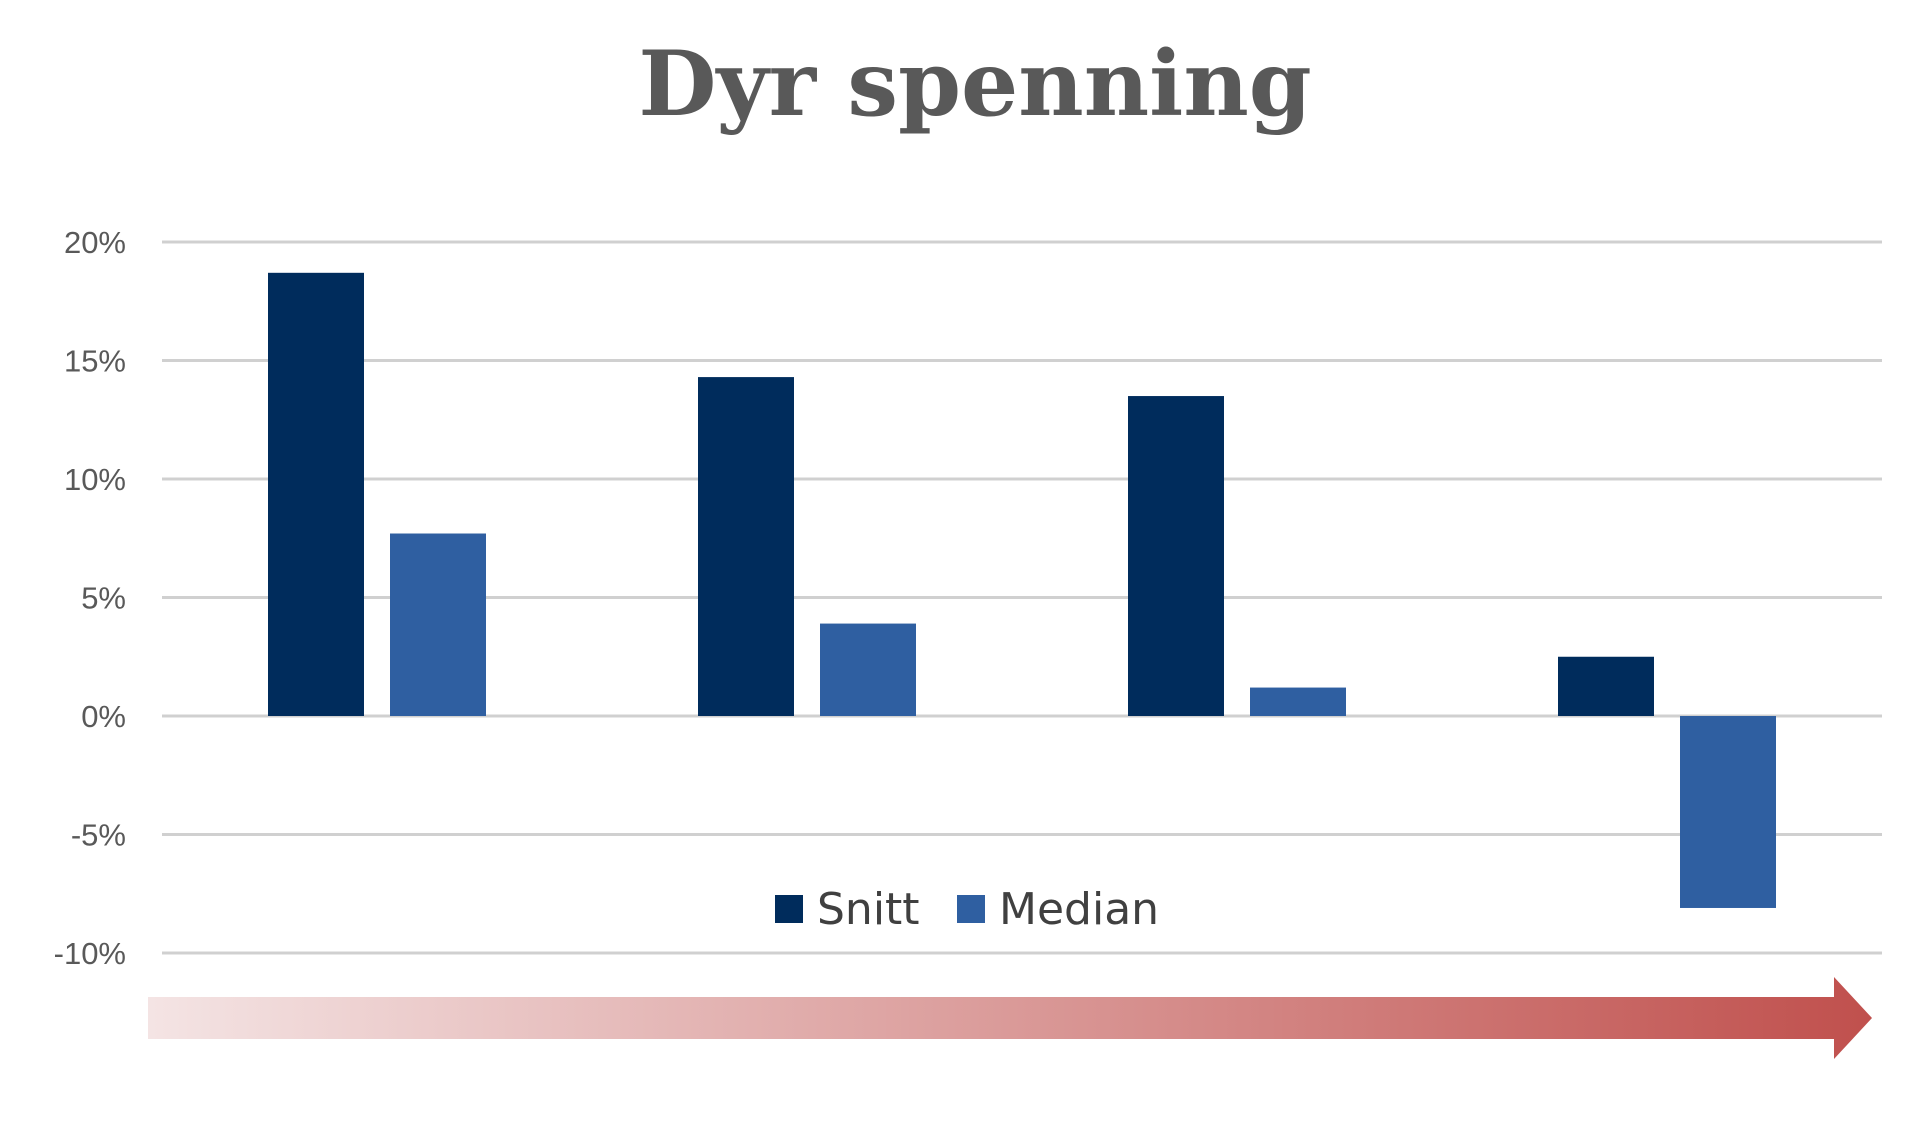 This screenshot has height=1121, width=1920. I want to click on y-tick-label: 5%, so click(103, 598).